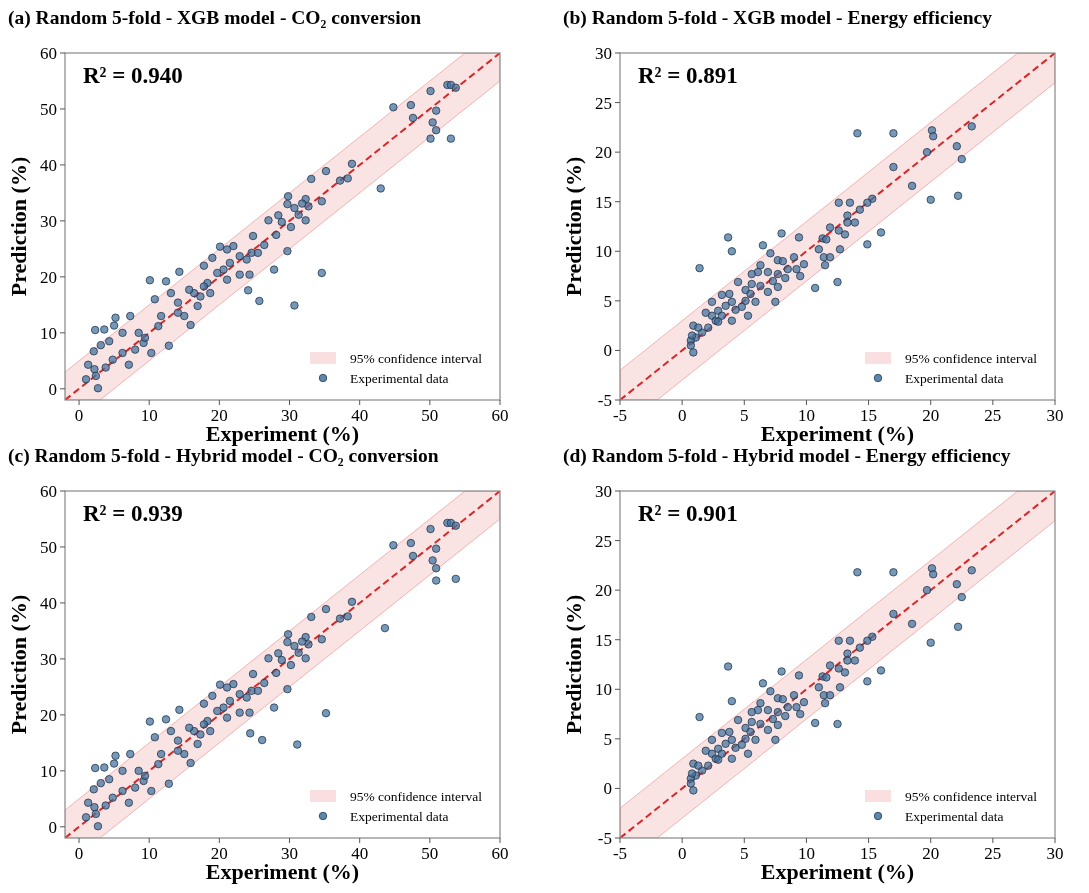  I want to click on annotation: R² = 0.891, so click(688, 75).